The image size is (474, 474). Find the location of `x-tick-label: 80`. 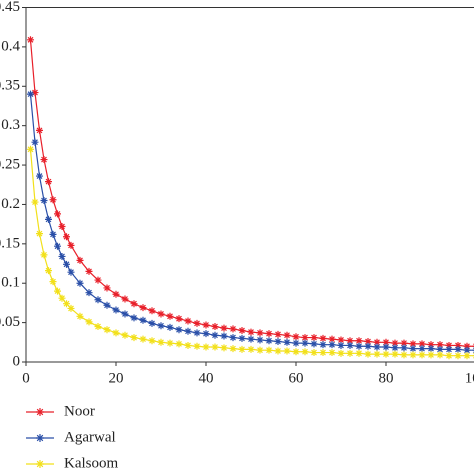

x-tick-label: 80 is located at coordinates (386, 378).